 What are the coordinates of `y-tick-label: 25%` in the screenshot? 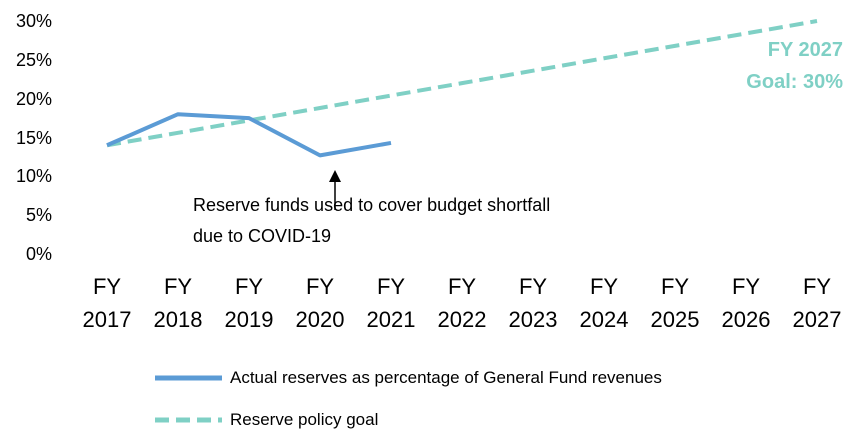 It's located at (33, 59).